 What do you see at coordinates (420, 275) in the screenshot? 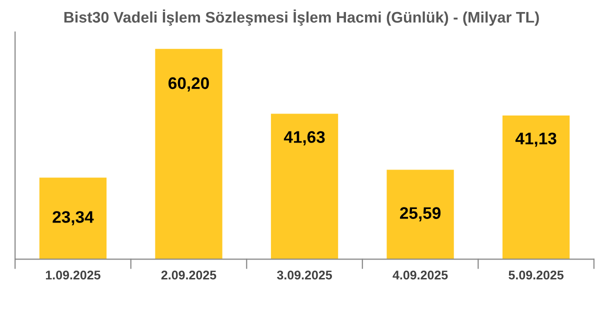
I see `x-tick-label: 4.09.2025` at bounding box center [420, 275].